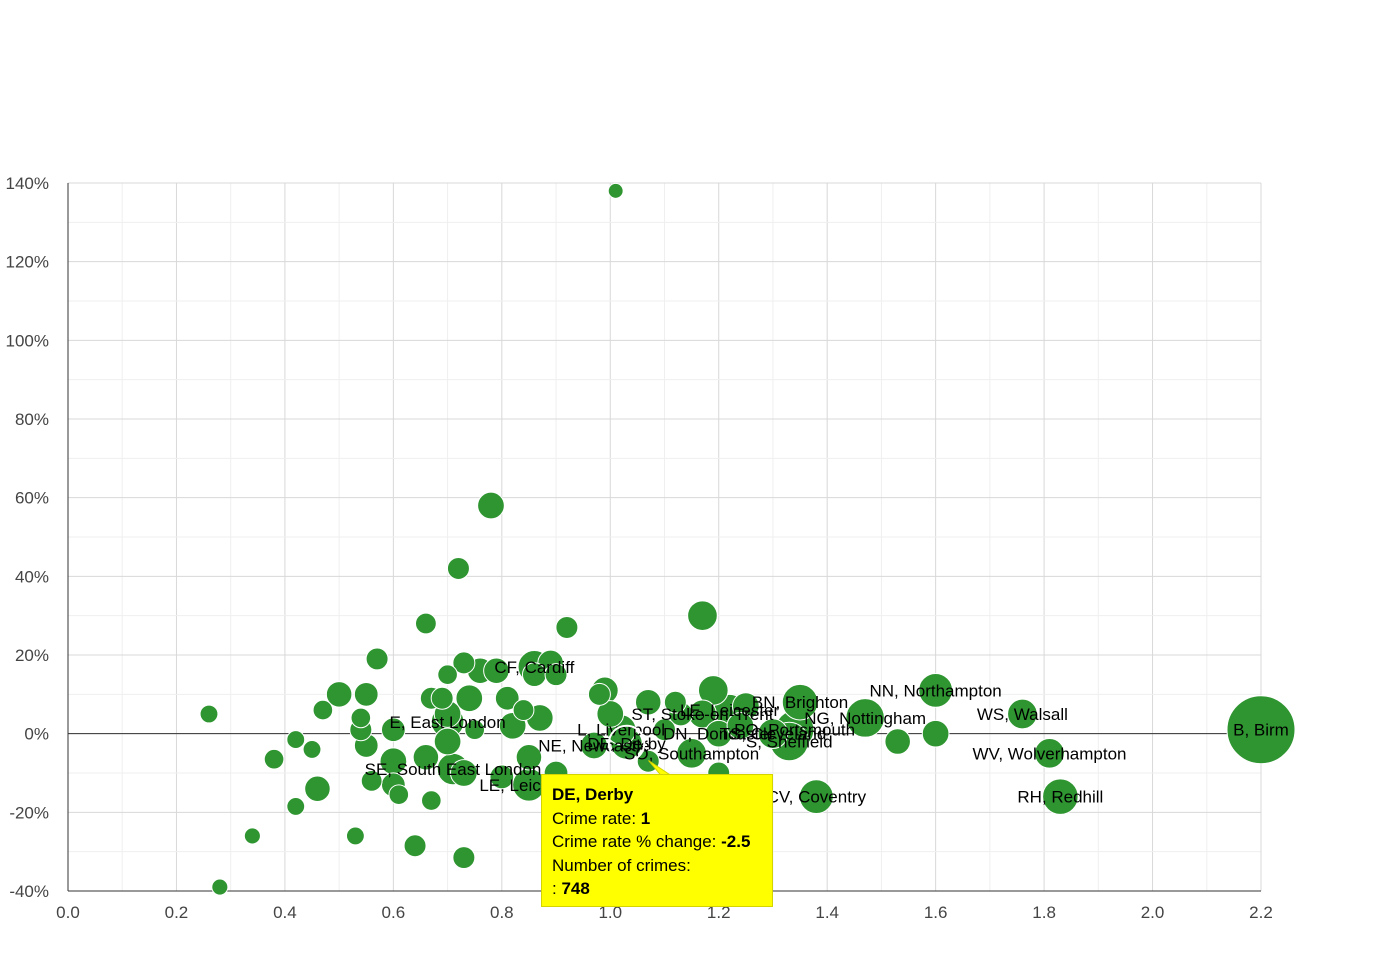 Image resolution: width=1390 pixels, height=980 pixels. I want to click on tooltip-row-change: Crime rate % change: -2.5, so click(657, 842).